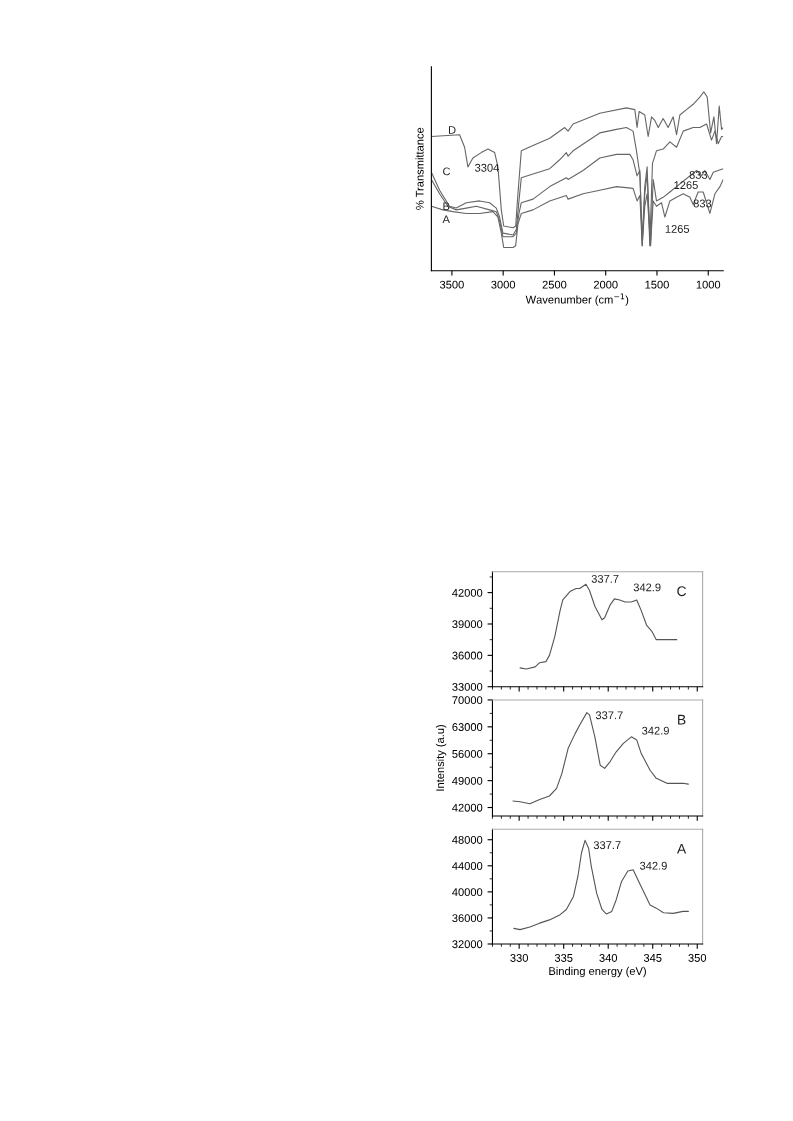 This screenshot has width=793, height=1121. I want to click on series-label: D, so click(452, 130).